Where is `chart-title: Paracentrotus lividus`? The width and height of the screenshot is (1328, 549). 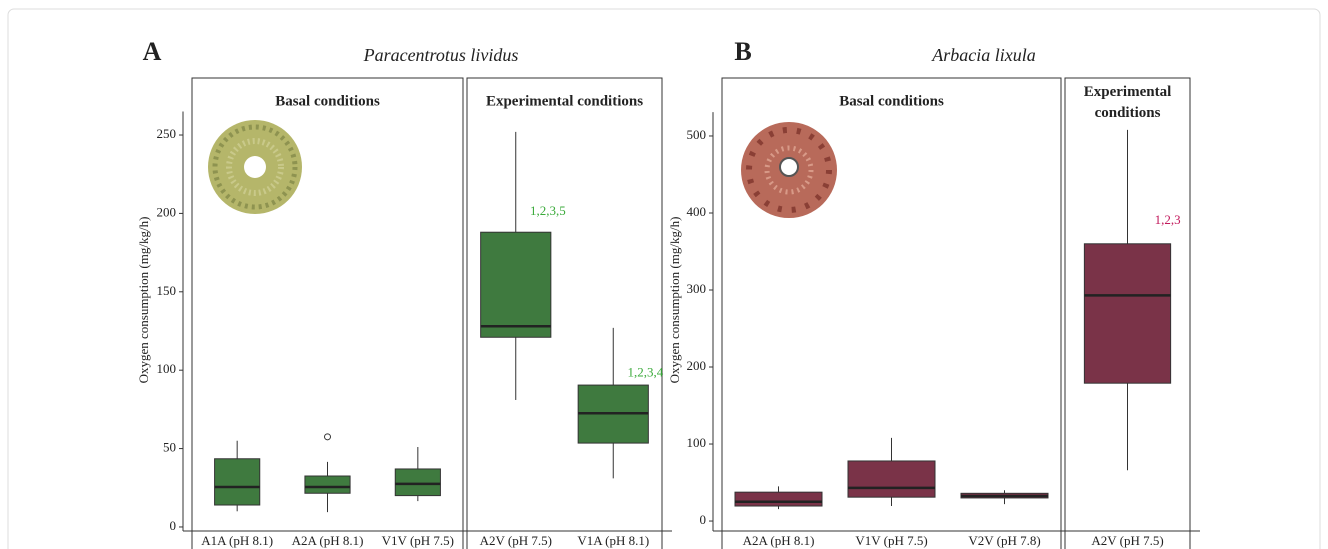 chart-title: Paracentrotus lividus is located at coordinates (441, 55).